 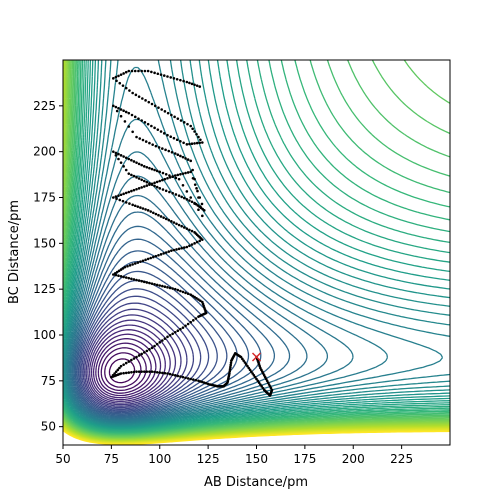 What do you see at coordinates (44, 289) in the screenshot?
I see `y-tick-label: 125` at bounding box center [44, 289].